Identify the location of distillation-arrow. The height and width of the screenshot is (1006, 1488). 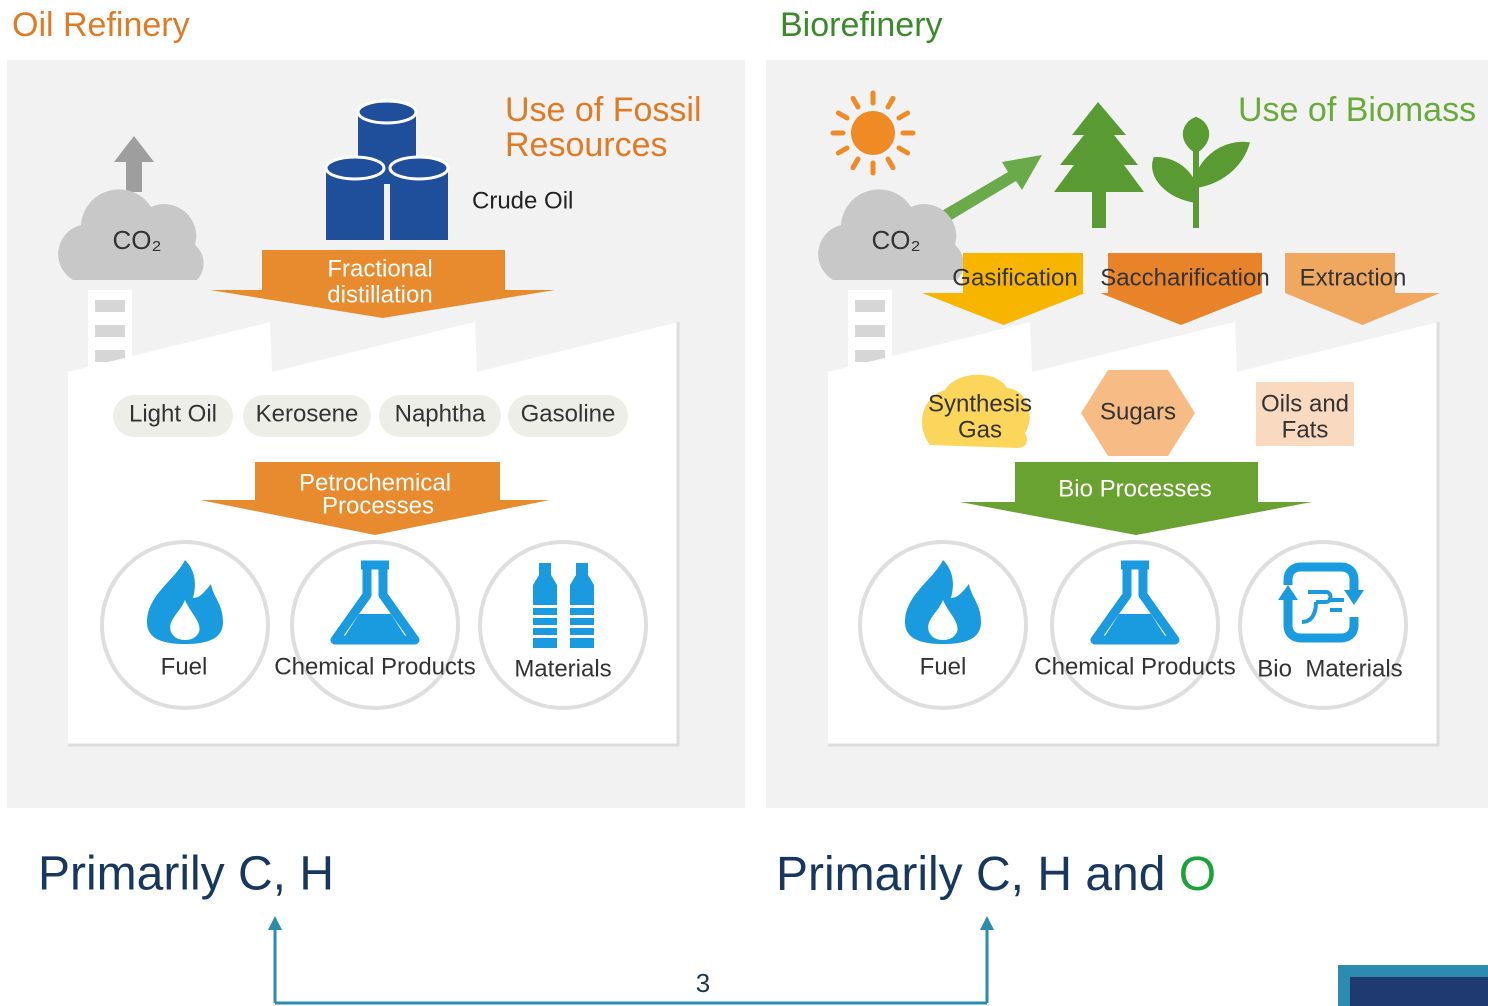
(382, 284).